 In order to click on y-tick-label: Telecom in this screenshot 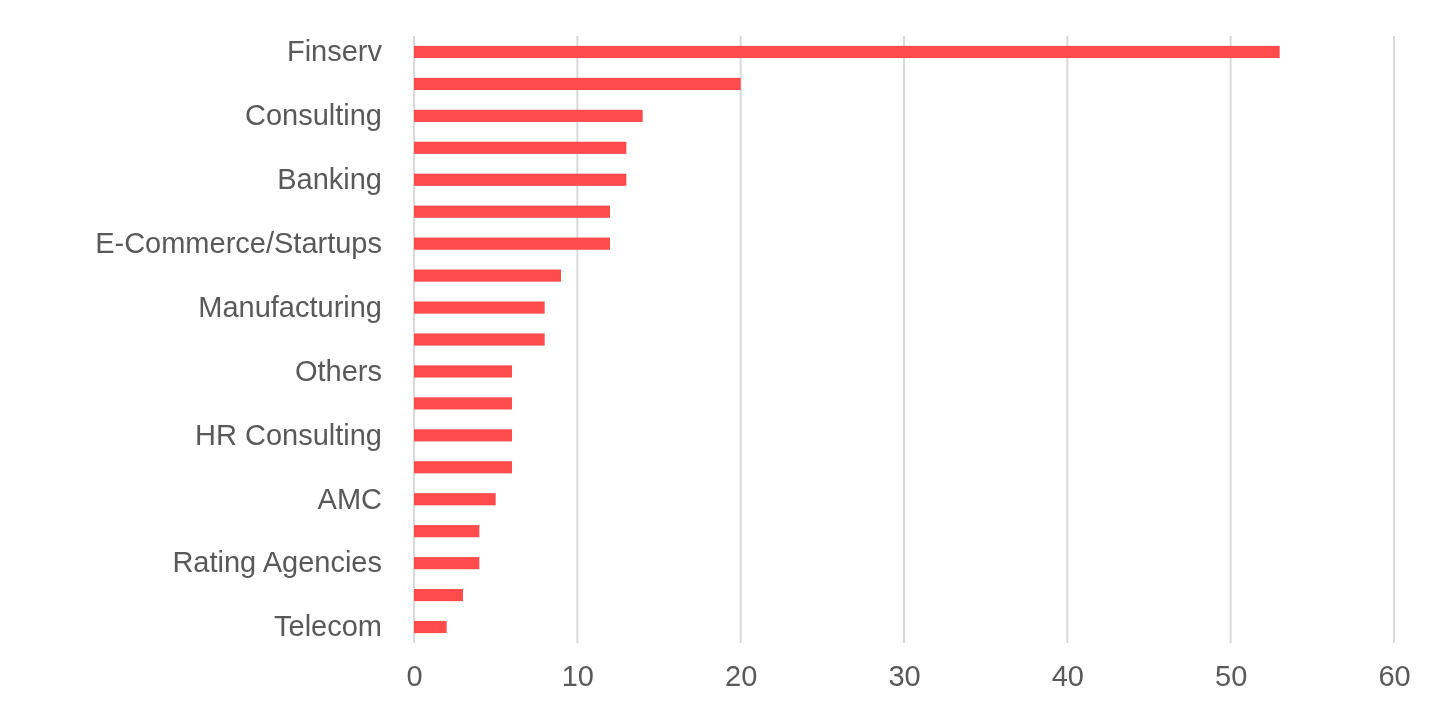, I will do `click(328, 626)`.